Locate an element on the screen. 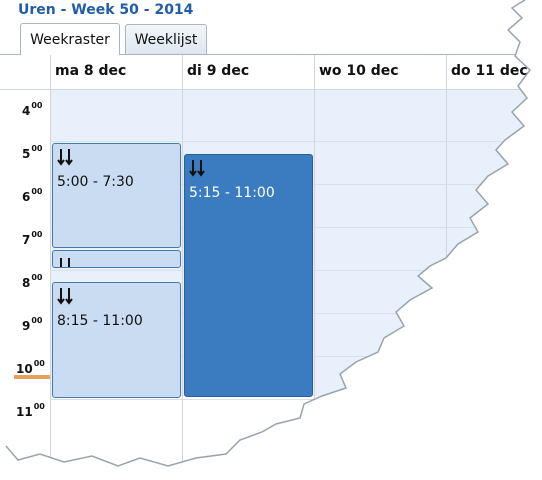 The width and height of the screenshot is (542, 480). event-time: 5:15 - 11:00 is located at coordinates (232, 193).